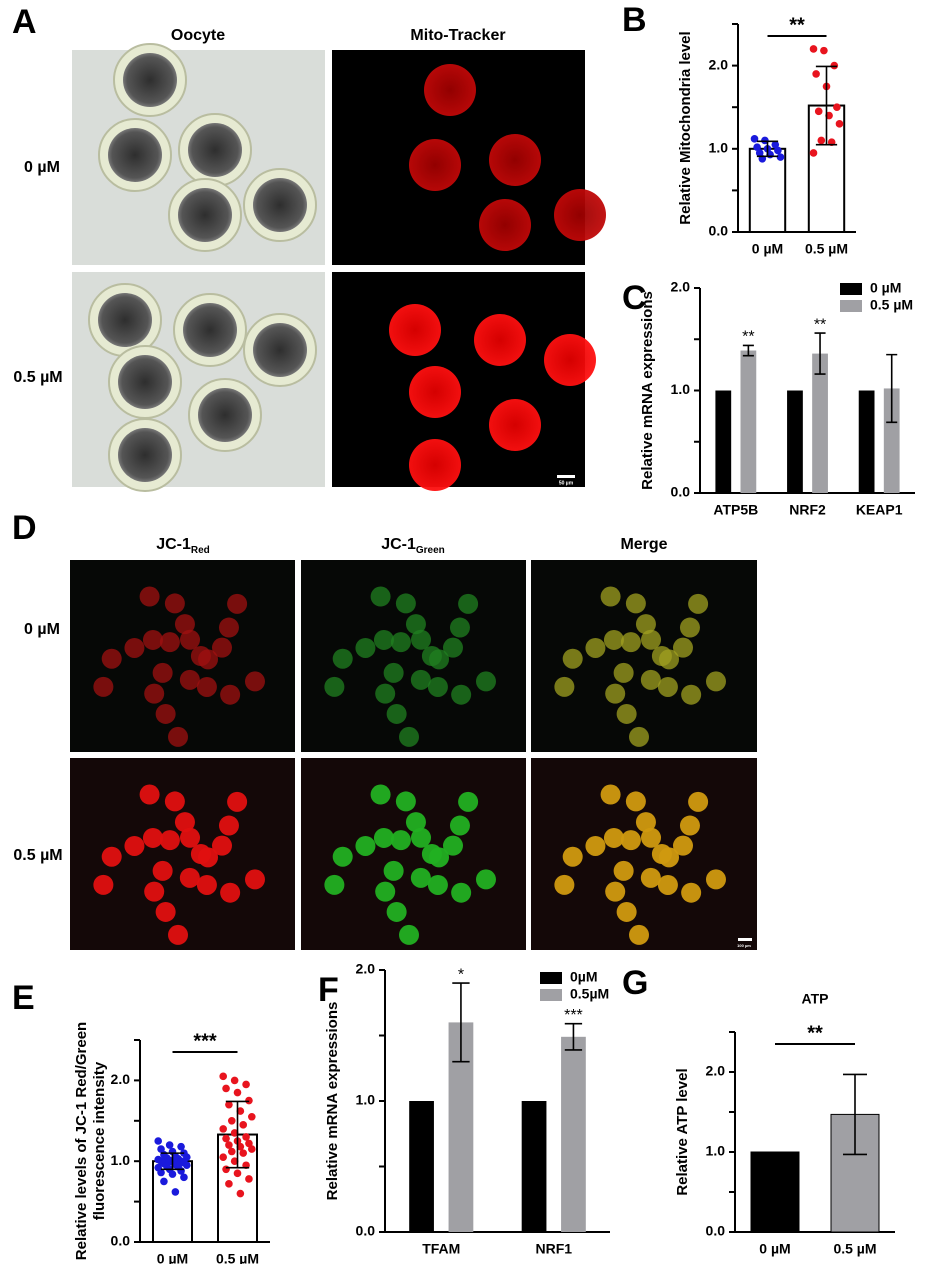 The height and width of the screenshot is (1264, 927). I want to click on scale-bar, so click(566, 476).